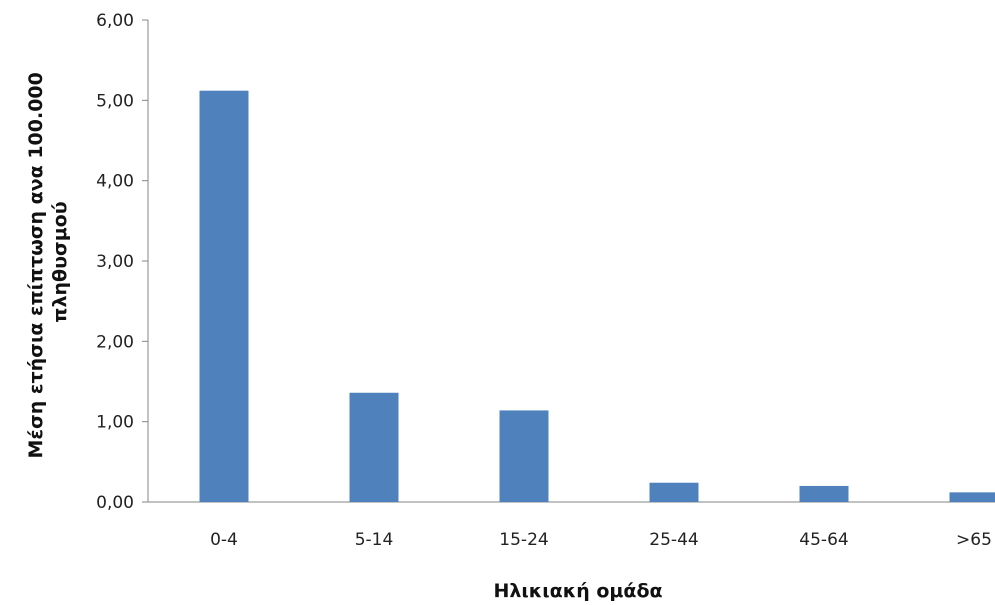 This screenshot has height=605, width=995. What do you see at coordinates (115, 503) in the screenshot?
I see `y-tick-label: 0,00` at bounding box center [115, 503].